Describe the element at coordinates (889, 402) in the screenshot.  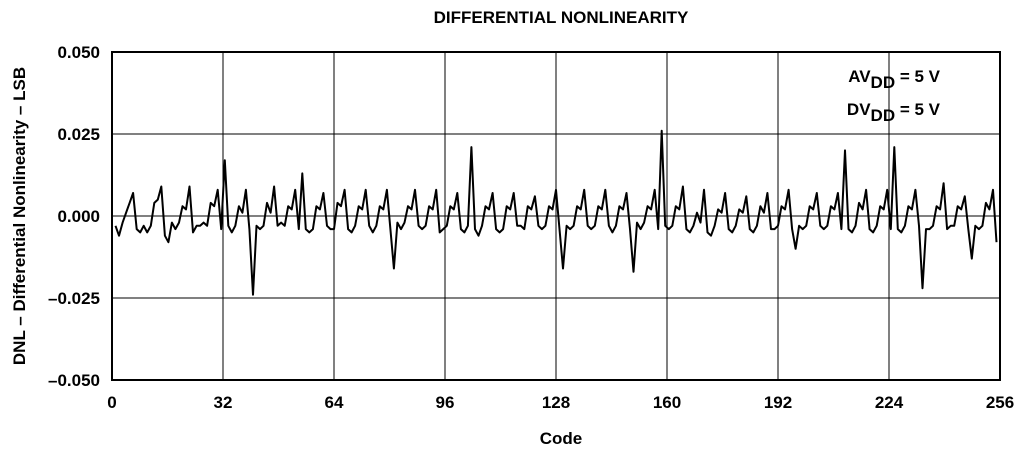
I see `x-tick-label: 224` at that location.